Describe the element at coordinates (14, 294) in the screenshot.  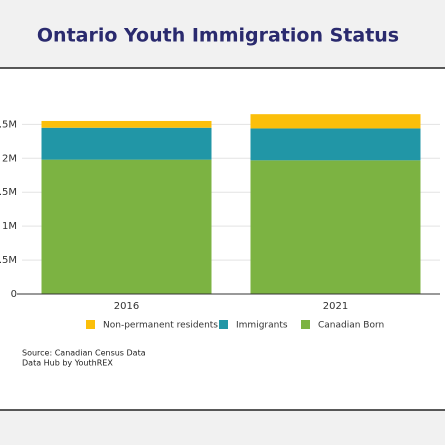
I see `y-tick-label: 0` at that location.